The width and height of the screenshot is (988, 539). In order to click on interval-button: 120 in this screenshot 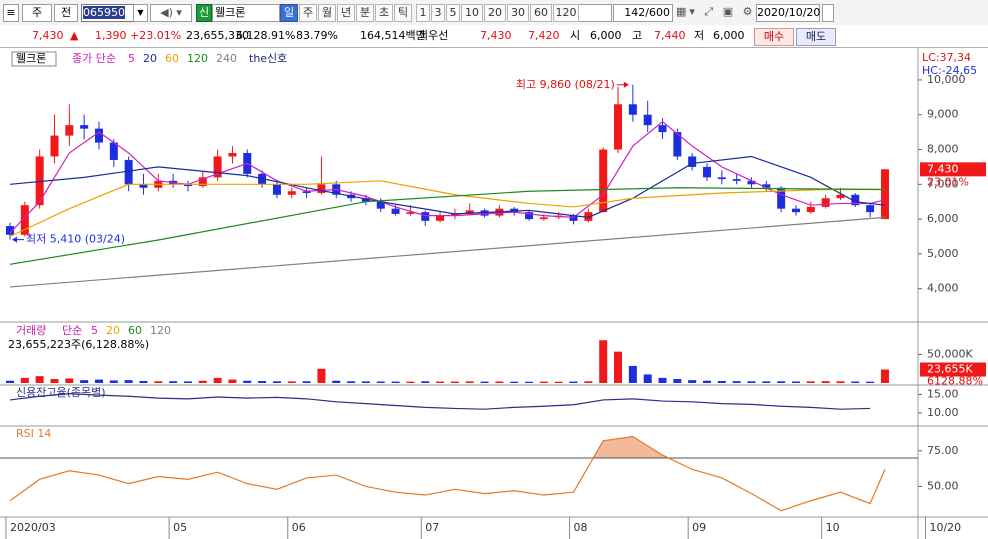, I will do `click(566, 13)`.